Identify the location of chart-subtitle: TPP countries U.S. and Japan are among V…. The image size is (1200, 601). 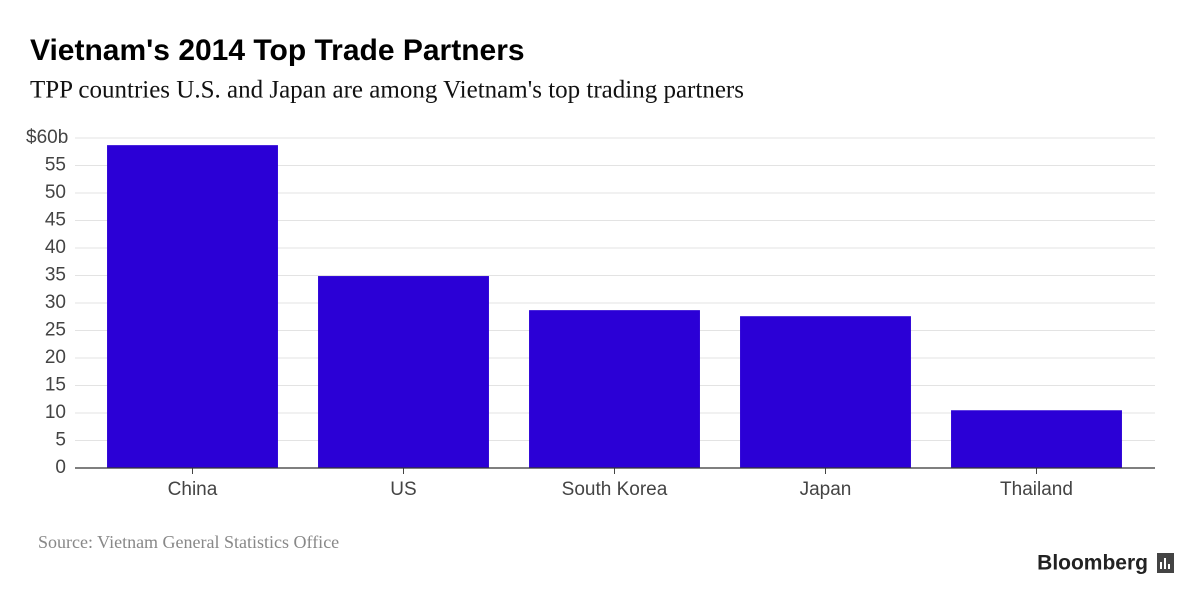
(387, 90).